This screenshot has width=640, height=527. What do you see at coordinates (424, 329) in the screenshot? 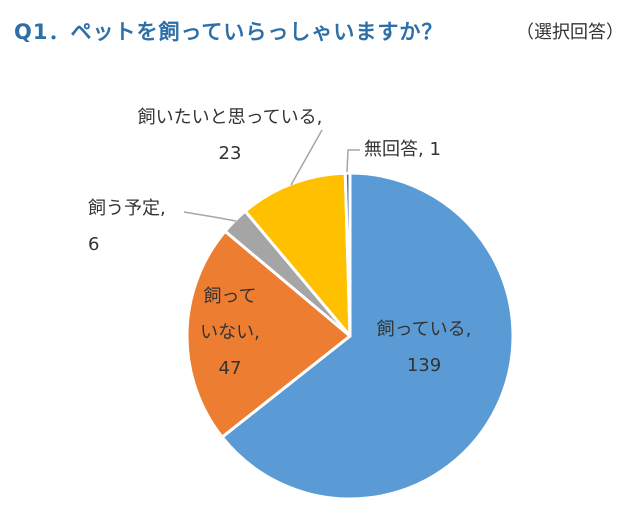
I see `data-label-1-line-1: 飼っている,` at bounding box center [424, 329].